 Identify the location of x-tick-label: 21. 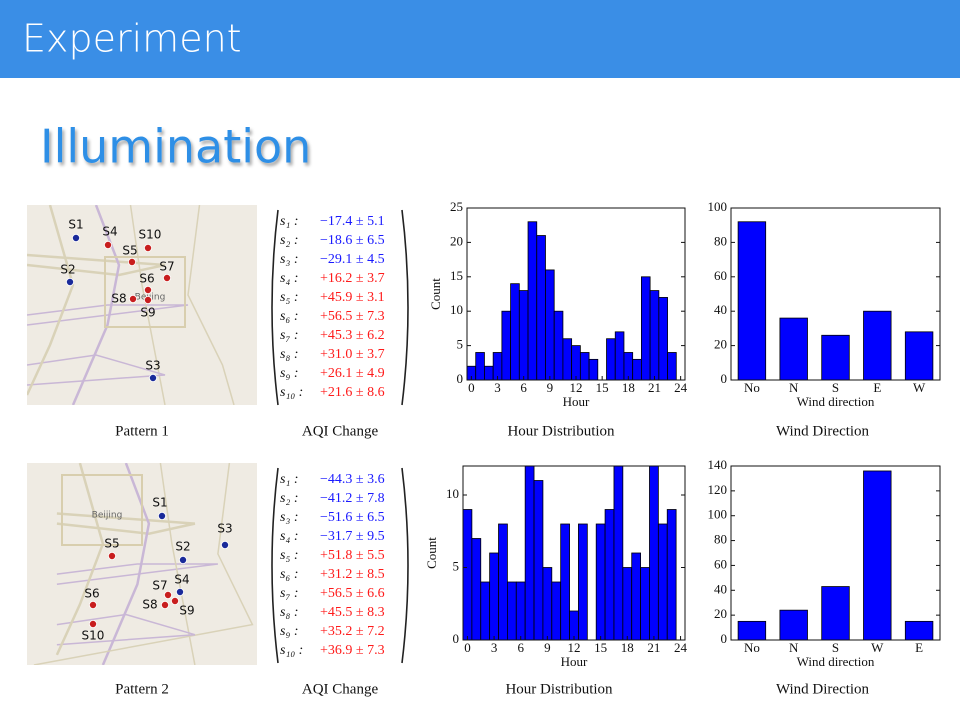
(653, 647).